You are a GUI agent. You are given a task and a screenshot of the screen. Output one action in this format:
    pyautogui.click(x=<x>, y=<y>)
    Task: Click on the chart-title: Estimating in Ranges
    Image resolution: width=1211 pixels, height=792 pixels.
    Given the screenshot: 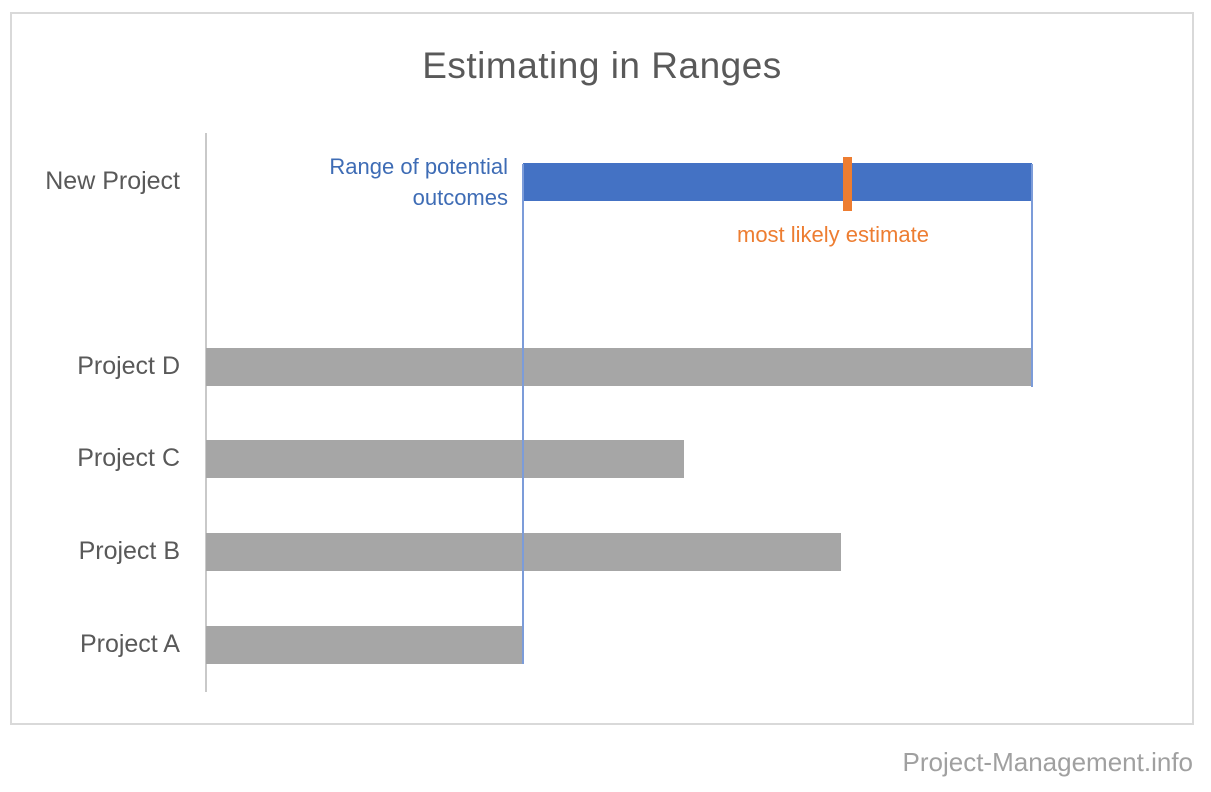 What is the action you would take?
    pyautogui.click(x=602, y=65)
    